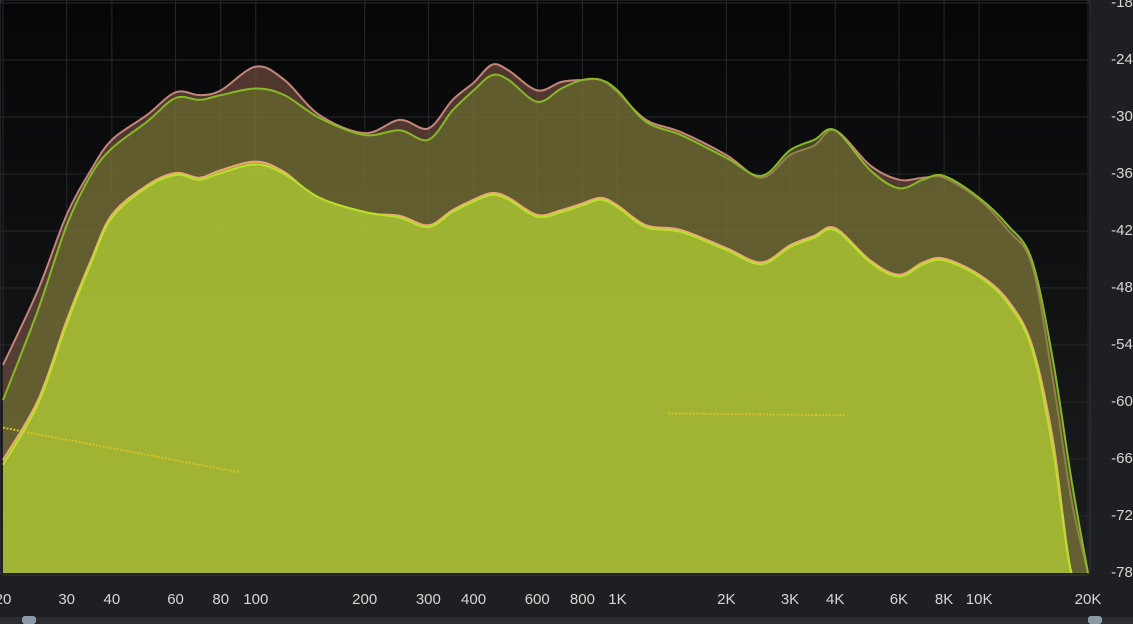  What do you see at coordinates (1122, 572) in the screenshot?
I see `y-tick-label: -78` at bounding box center [1122, 572].